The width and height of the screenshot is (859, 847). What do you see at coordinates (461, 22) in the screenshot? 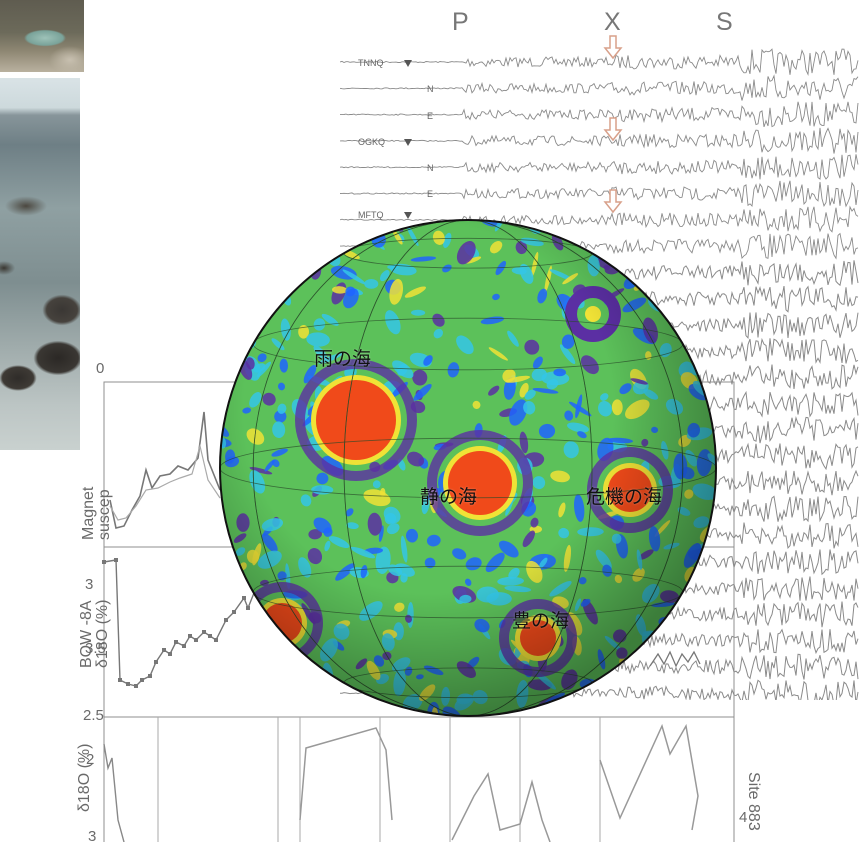
I see `phase-p-label: P` at bounding box center [461, 22].